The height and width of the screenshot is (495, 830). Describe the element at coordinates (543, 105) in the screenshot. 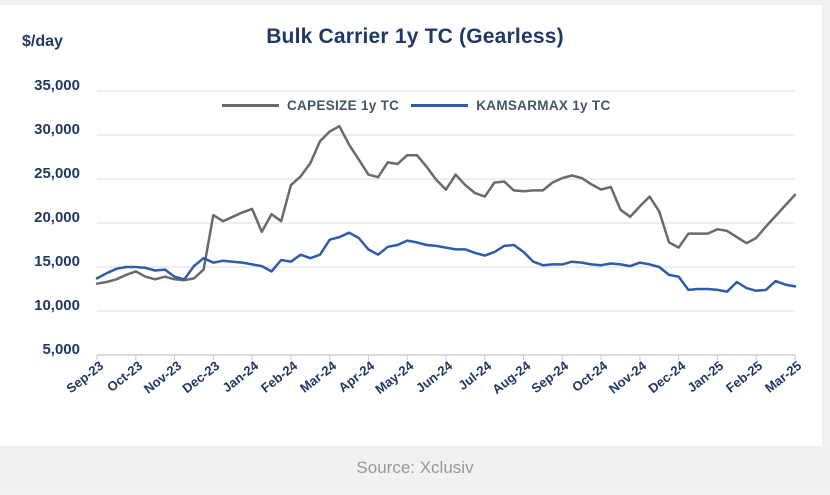

I see `legend-label-kamsarmax: KAMSARMAX 1y TC` at that location.